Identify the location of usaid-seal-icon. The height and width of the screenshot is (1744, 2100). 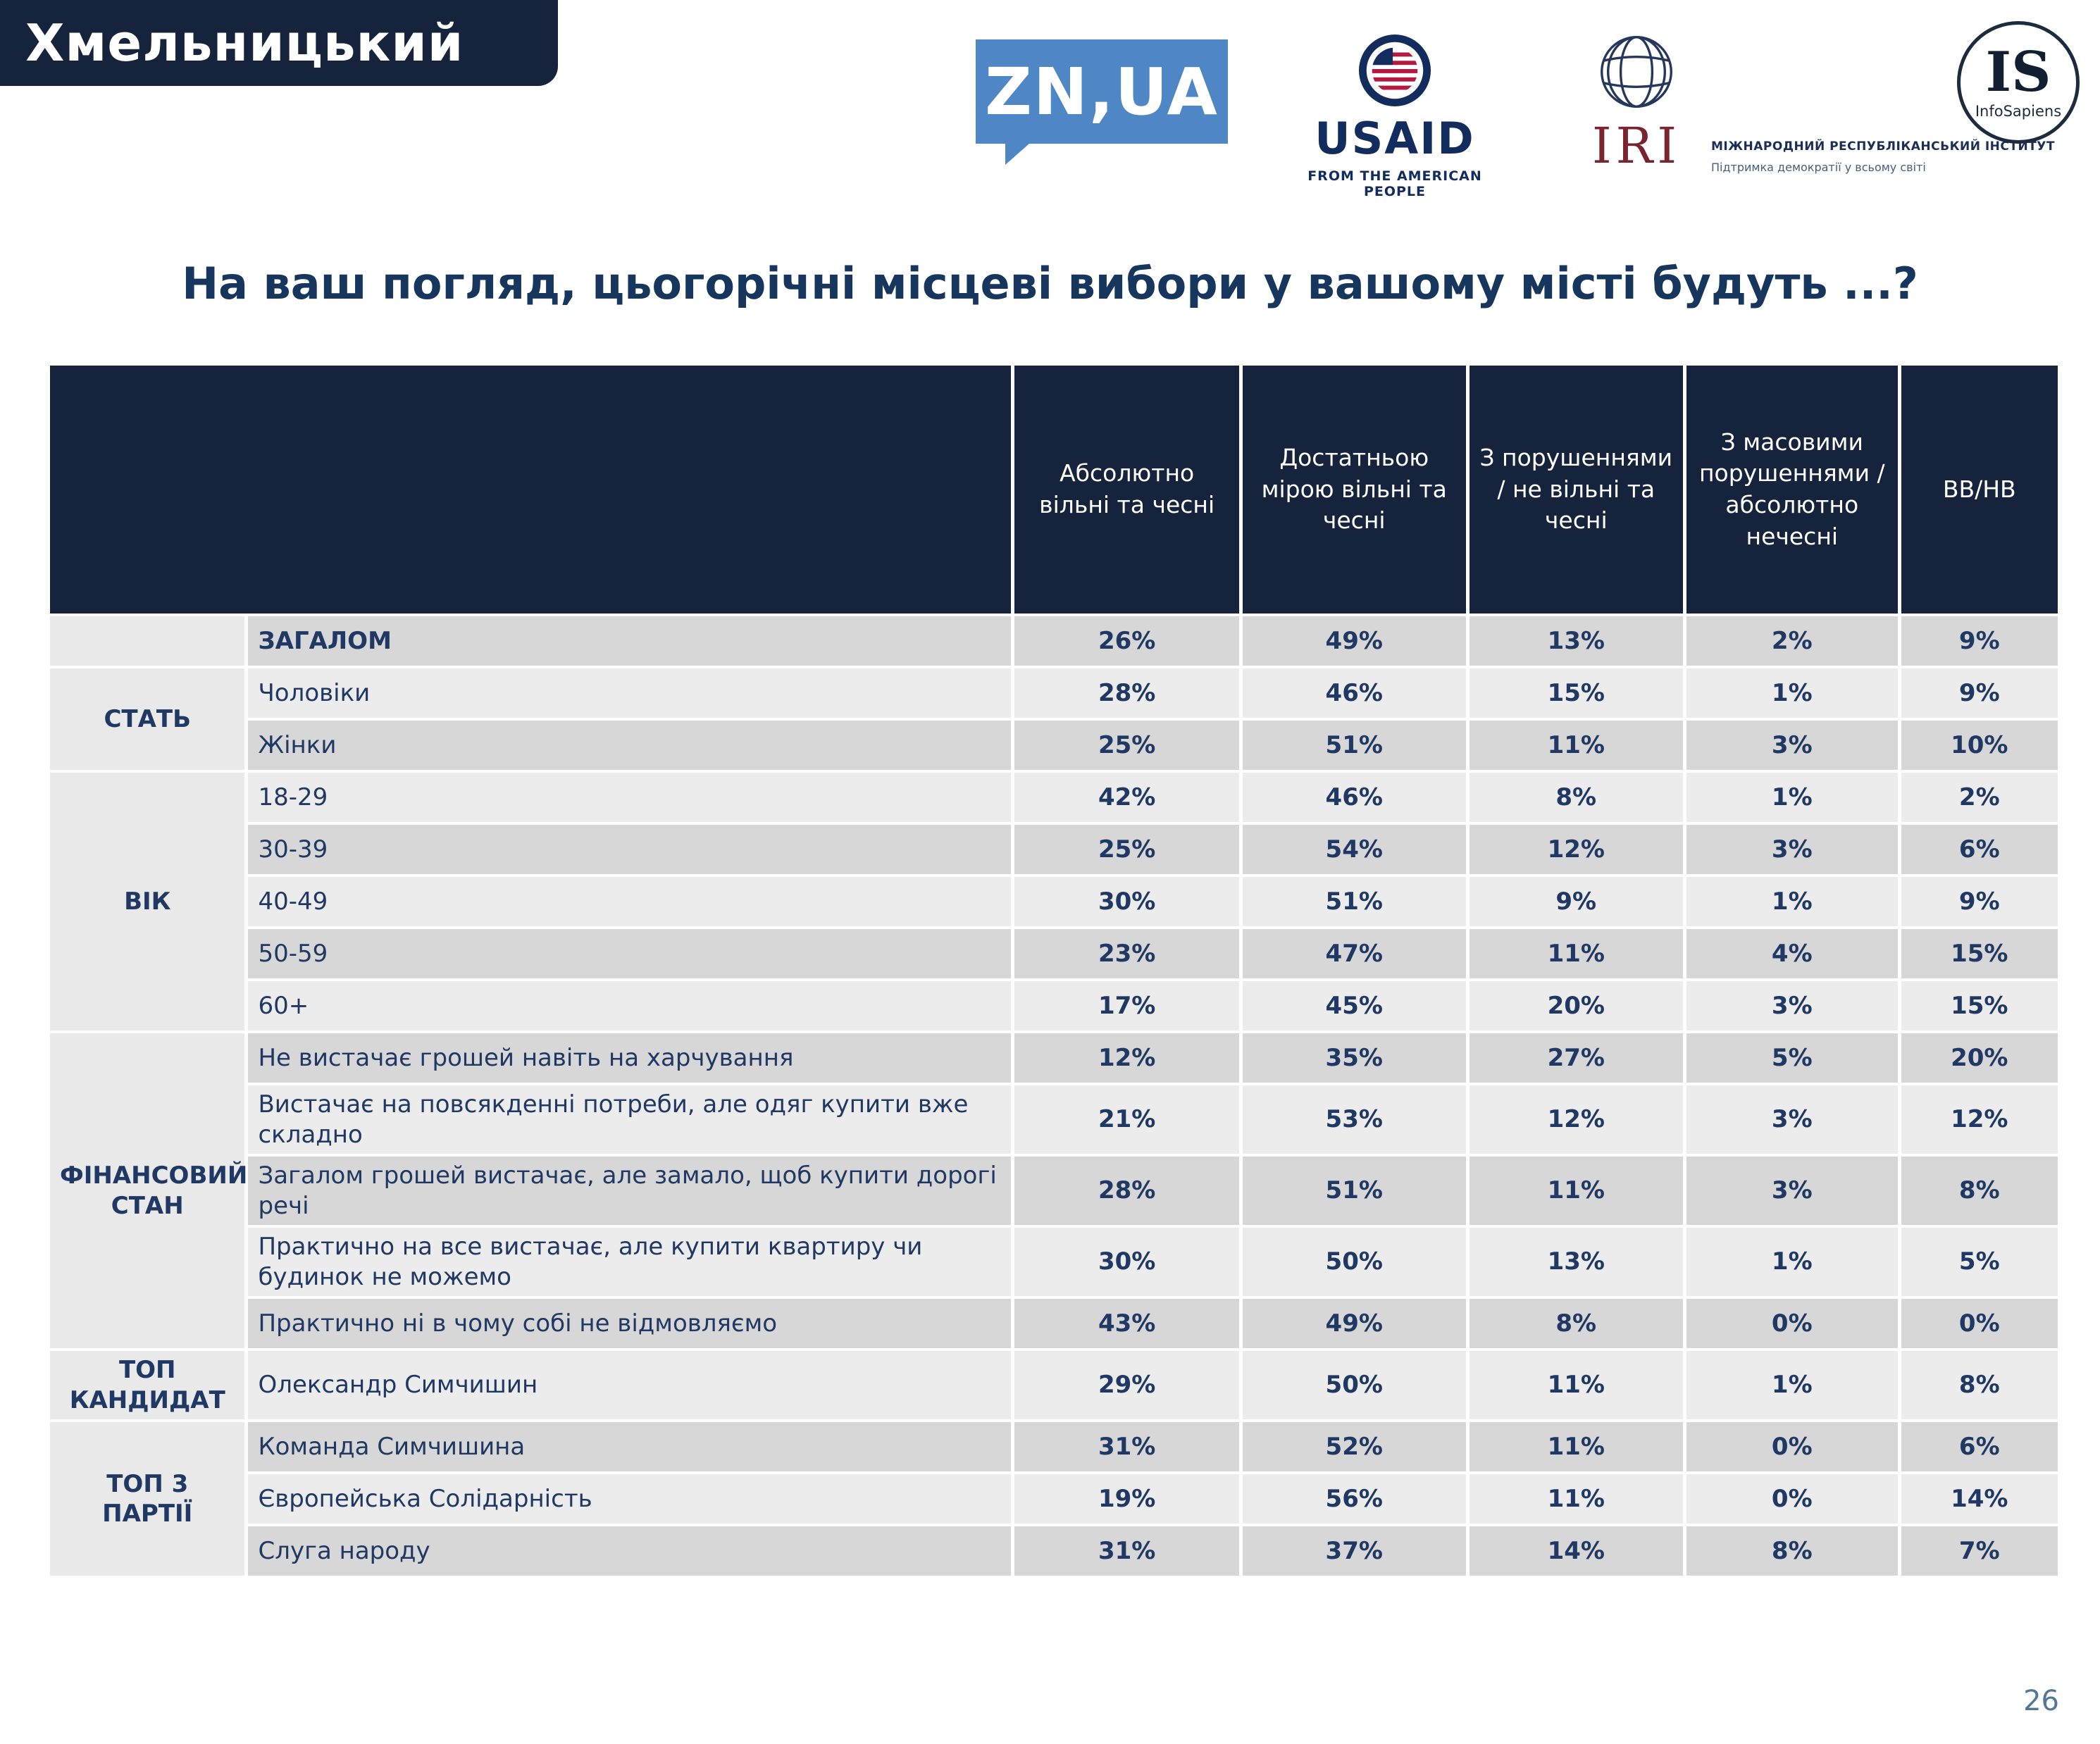
(1395, 70).